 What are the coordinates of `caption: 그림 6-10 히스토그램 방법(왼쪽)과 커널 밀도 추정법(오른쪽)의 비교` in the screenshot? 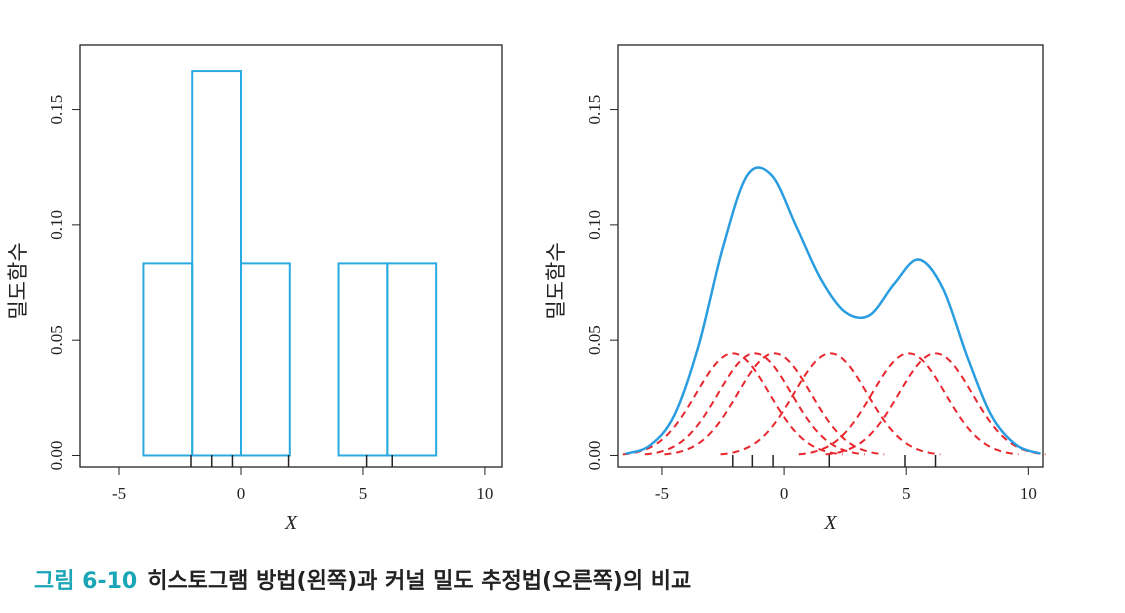 It's located at (362, 581).